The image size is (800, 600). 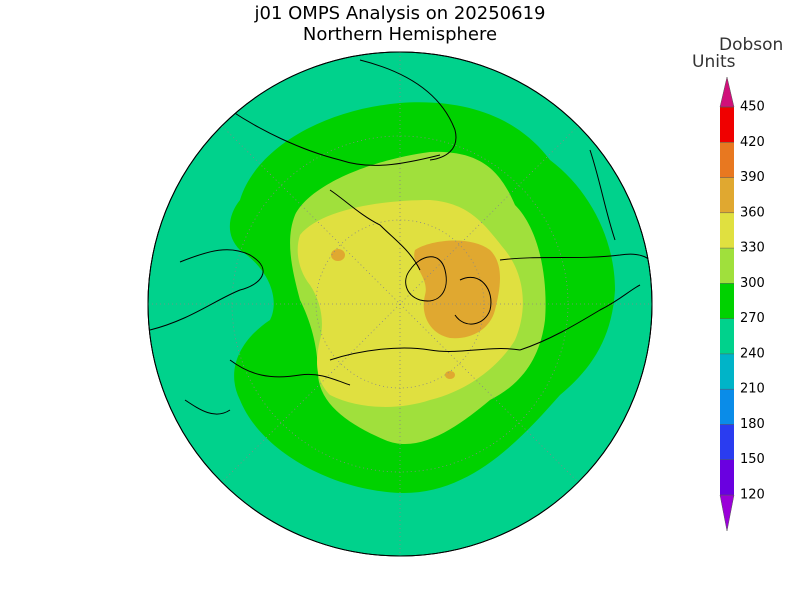 I want to click on colorbar-tick-label: 240, so click(x=752, y=353).